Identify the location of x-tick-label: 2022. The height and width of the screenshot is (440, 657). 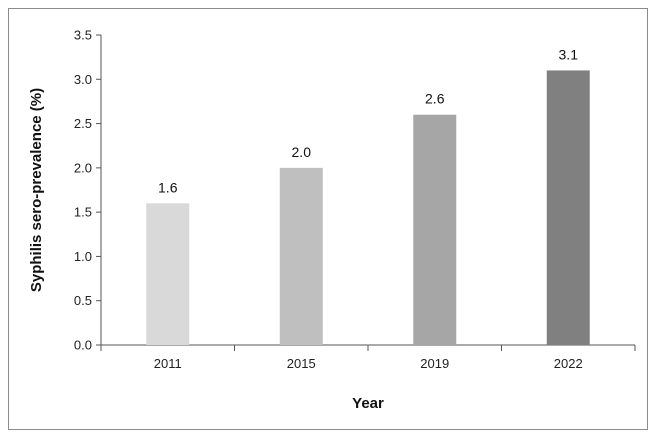
(568, 363).